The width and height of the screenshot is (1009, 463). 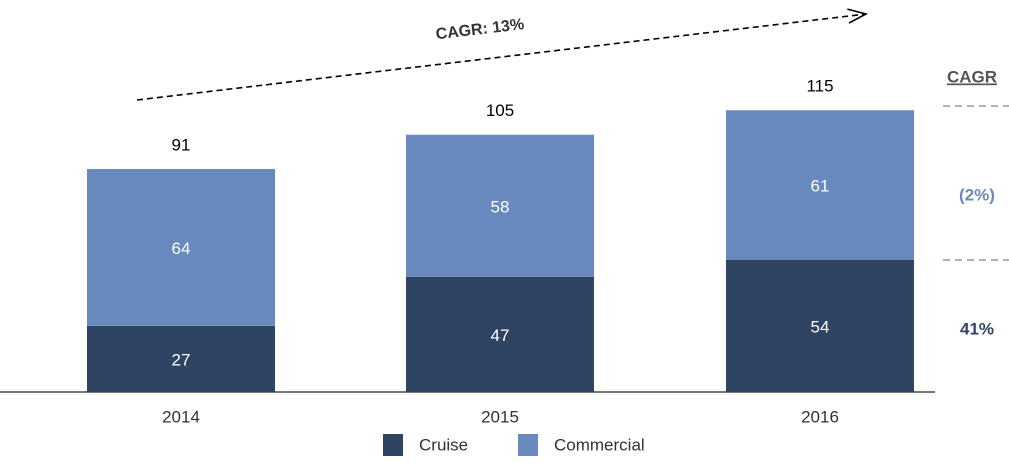 What do you see at coordinates (820, 416) in the screenshot?
I see `x-tick-label: 2016` at bounding box center [820, 416].